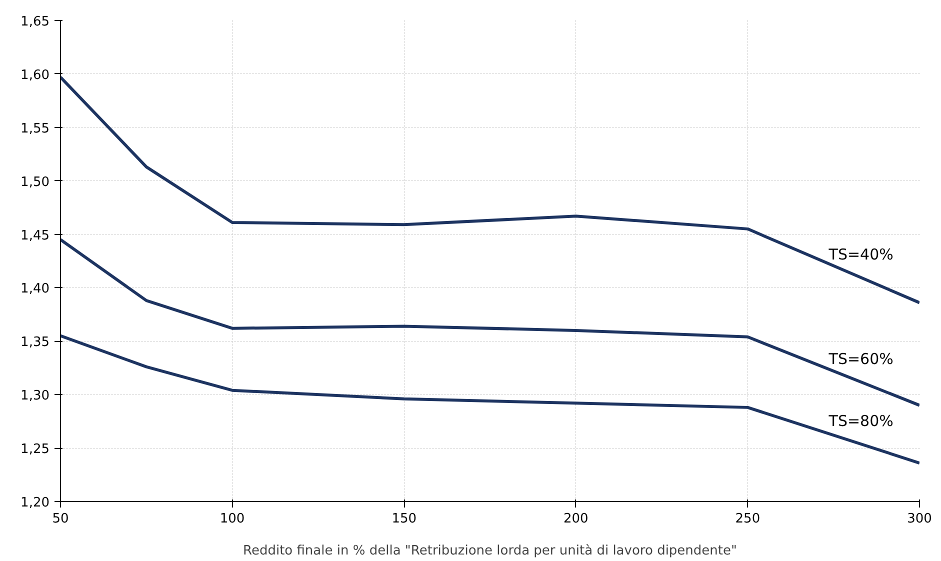 This screenshot has height=561, width=941. Describe the element at coordinates (35, 396) in the screenshot. I see `y-tick-label: 1,30` at that location.